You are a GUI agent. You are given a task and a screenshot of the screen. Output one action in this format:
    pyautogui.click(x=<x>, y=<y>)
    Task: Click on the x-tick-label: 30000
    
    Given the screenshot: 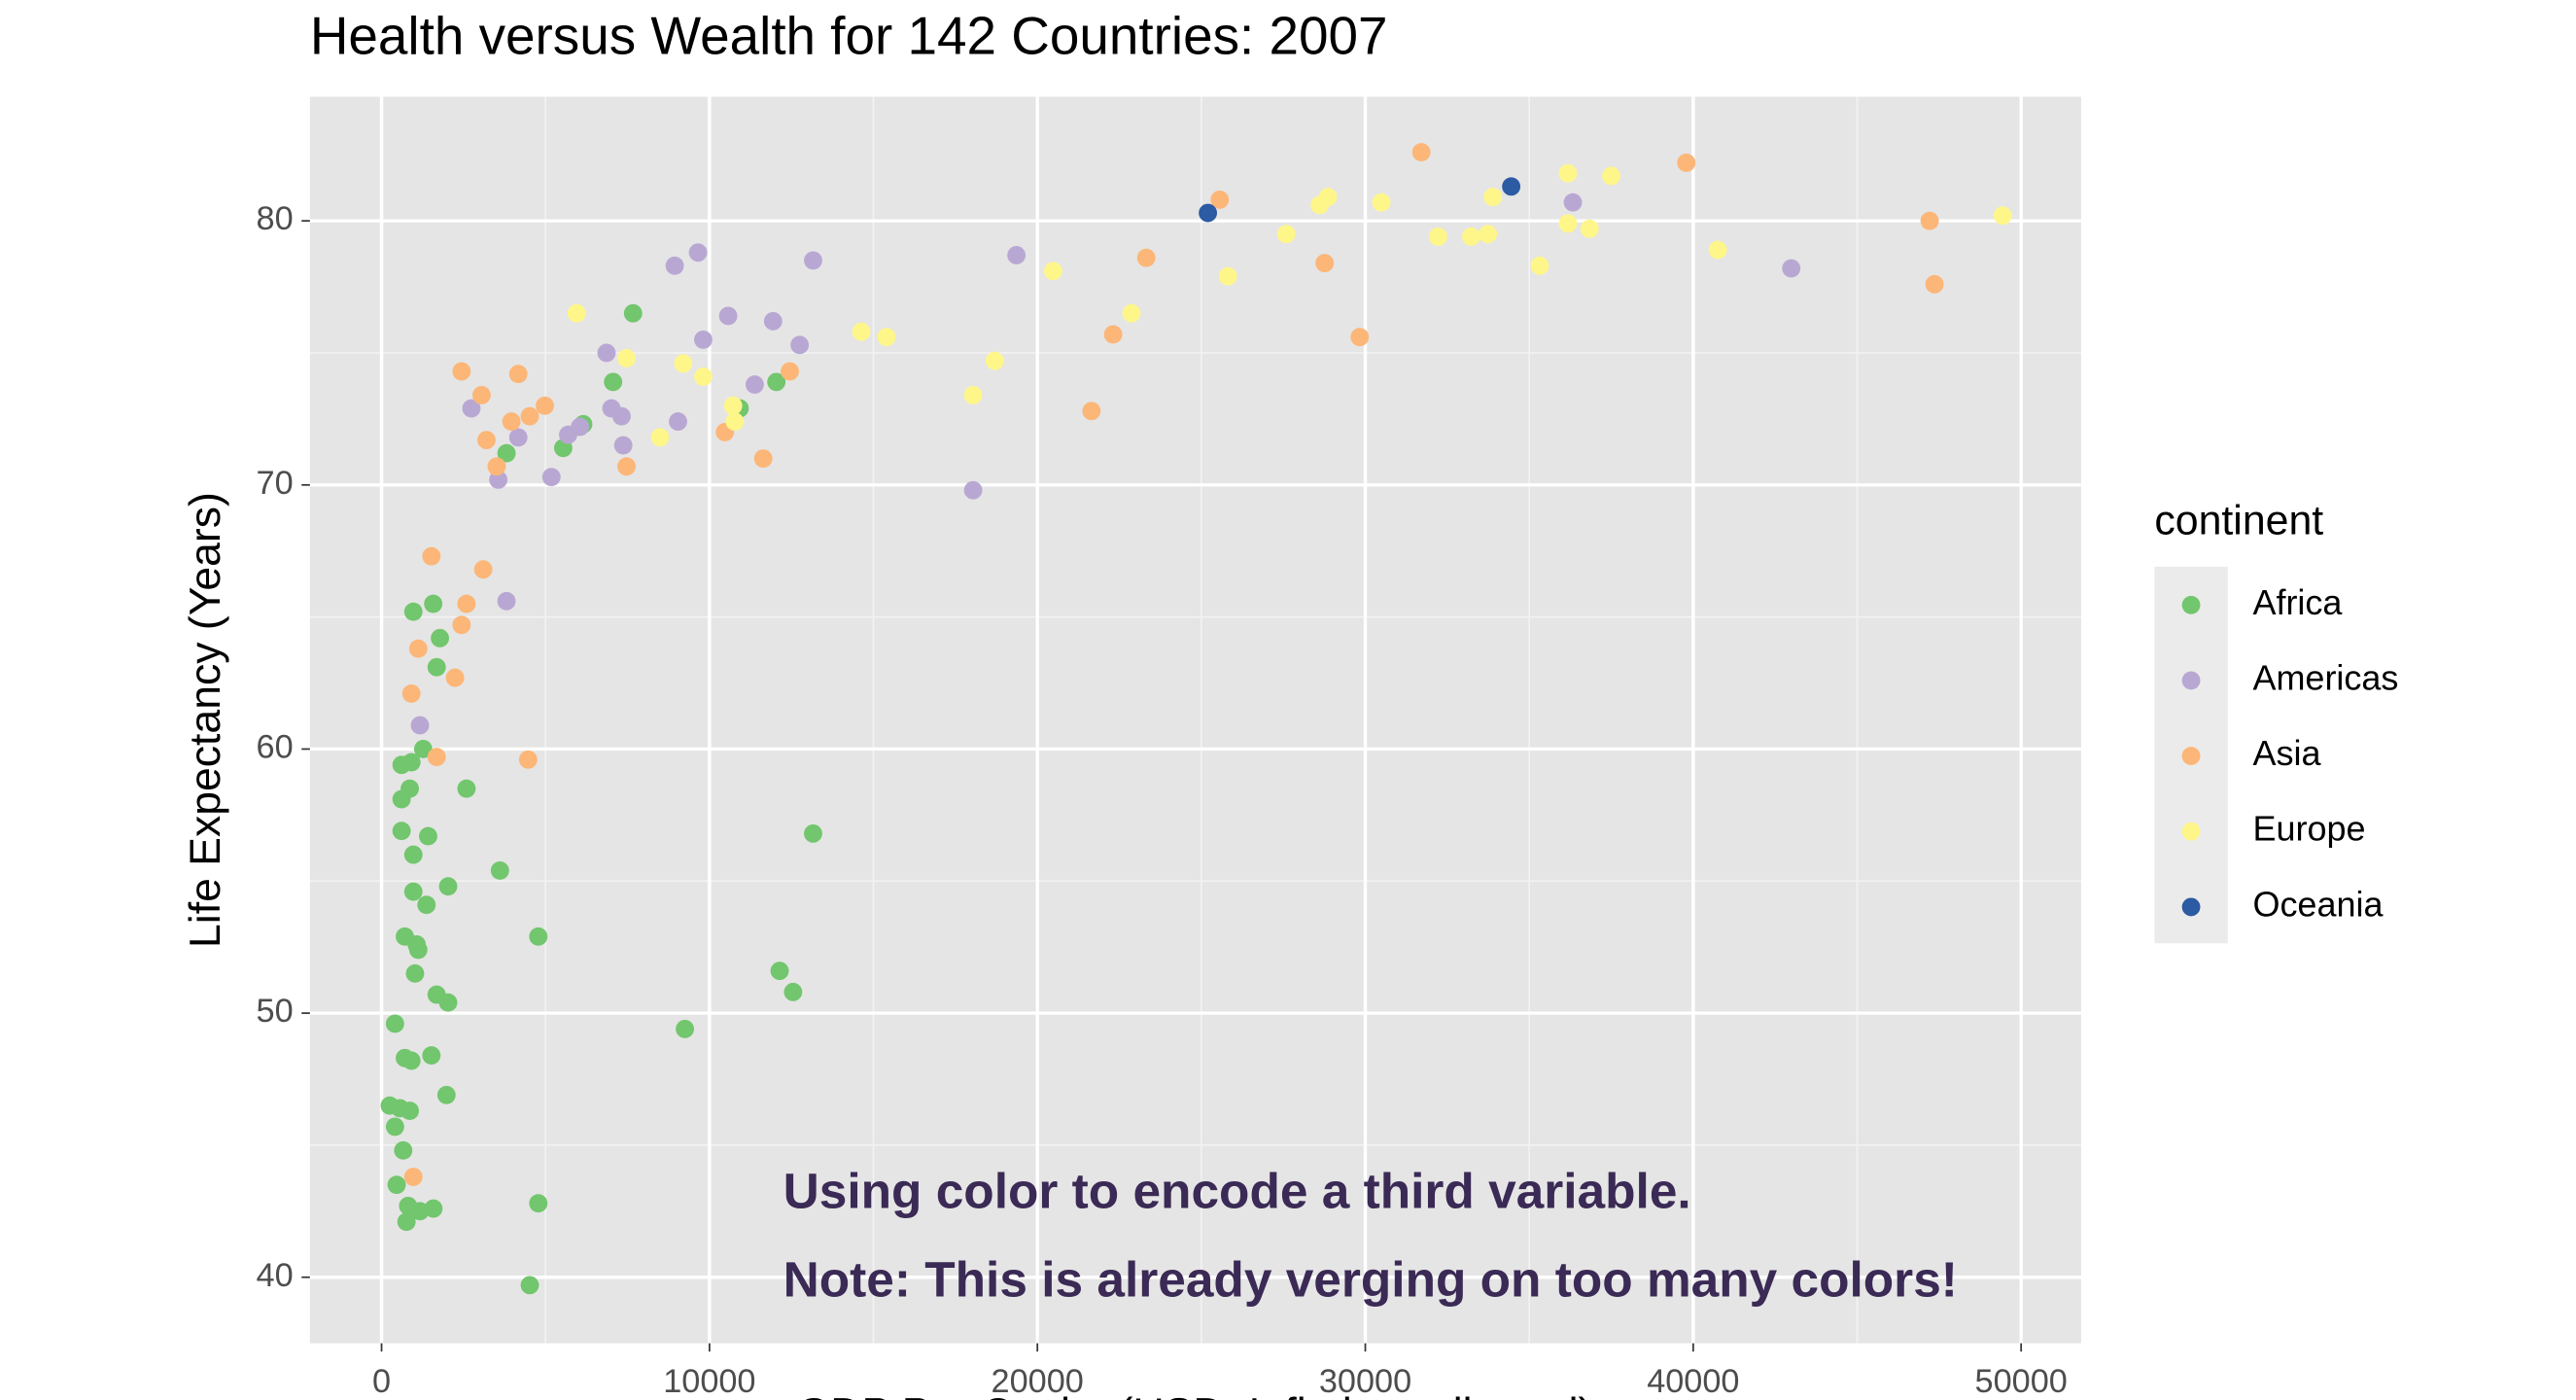 What is the action you would take?
    pyautogui.click(x=1365, y=1381)
    